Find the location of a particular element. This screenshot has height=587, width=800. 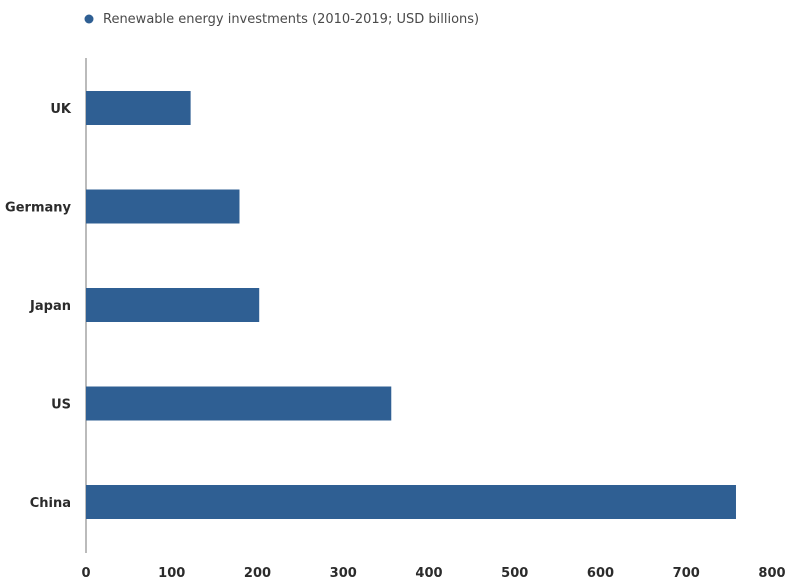

x-tick-label-700: 700 is located at coordinates (686, 573).